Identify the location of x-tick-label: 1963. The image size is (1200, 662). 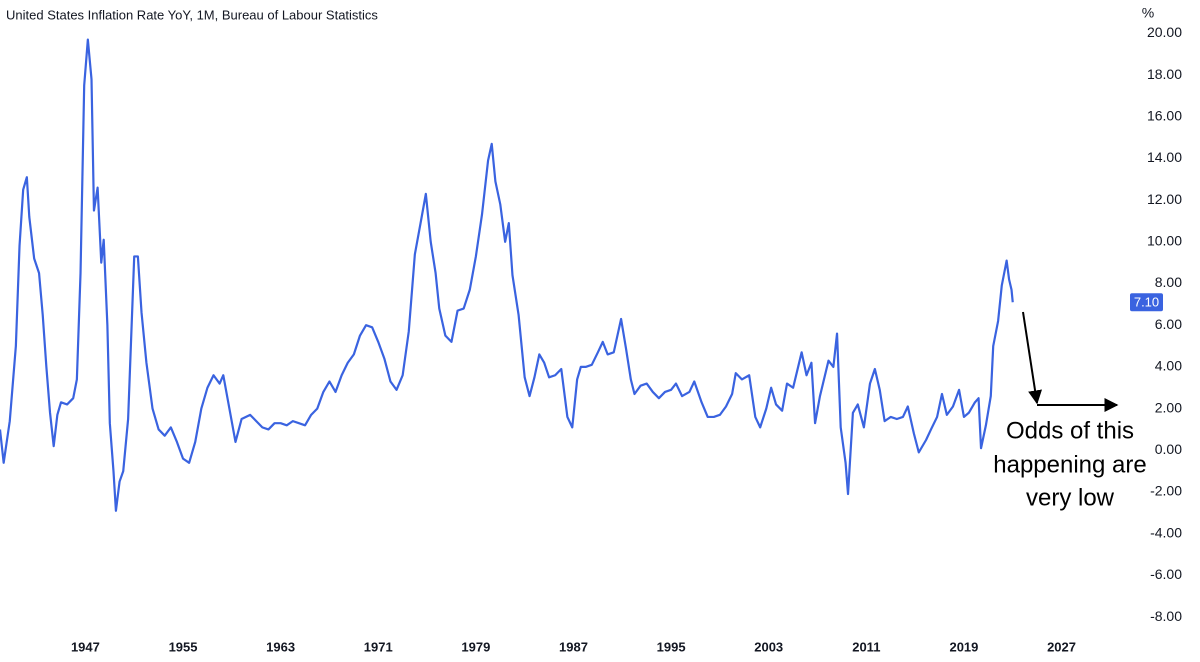
(280, 646).